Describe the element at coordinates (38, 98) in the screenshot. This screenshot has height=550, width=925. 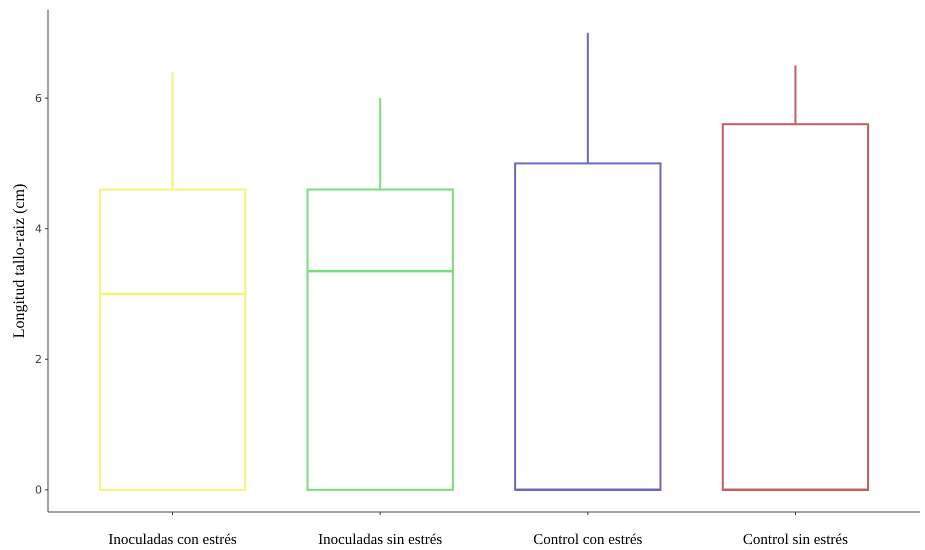
I see `y-tick-label: 6` at that location.